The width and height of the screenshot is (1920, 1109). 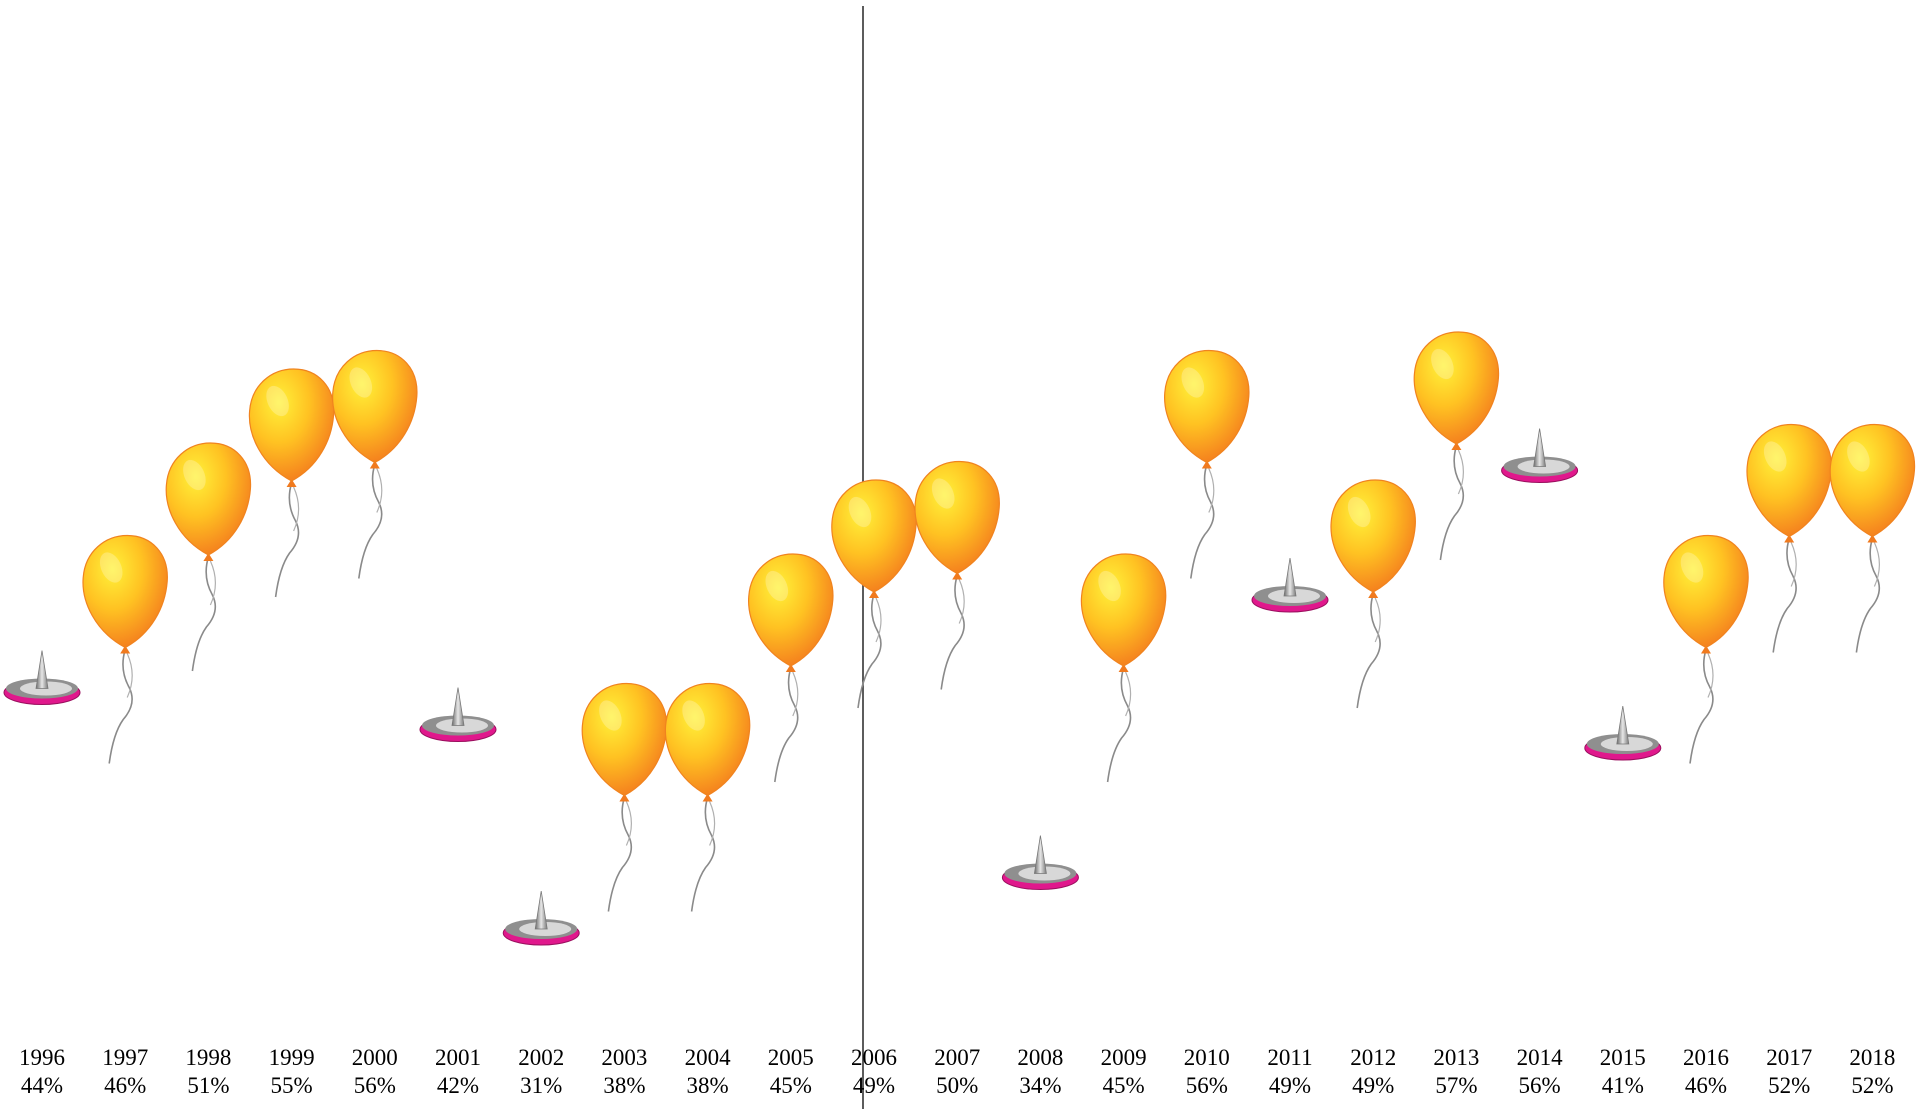 I want to click on value-label: 44%, so click(x=42, y=1085).